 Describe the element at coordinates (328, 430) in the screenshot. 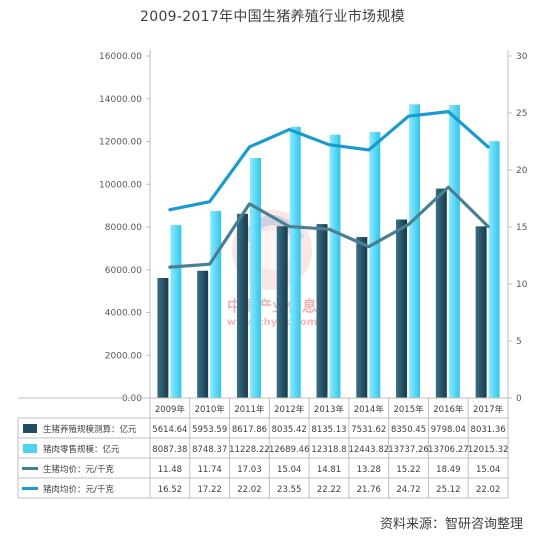

I see `table-cell-value: 8135.13` at that location.